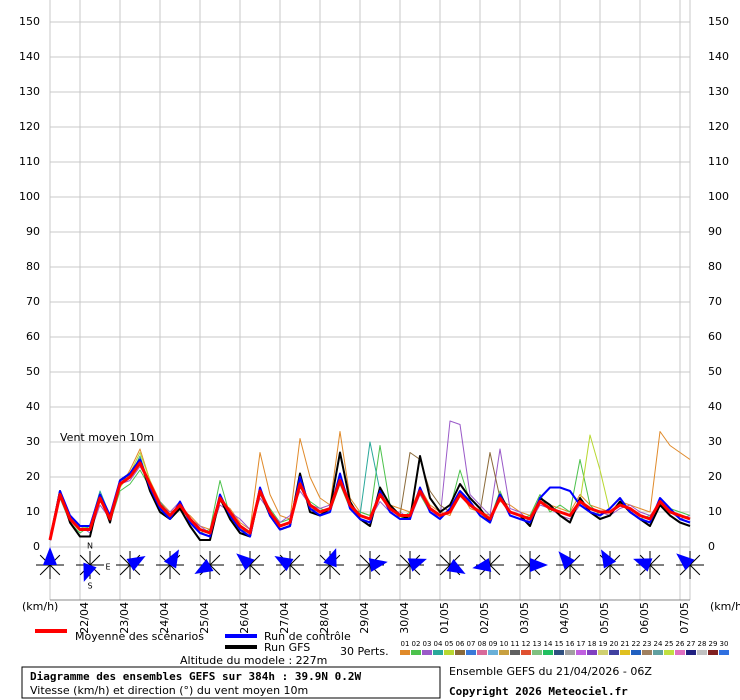 The width and height of the screenshot is (740, 700). What do you see at coordinates (537, 644) in the screenshot?
I see `legend-label: 13` at bounding box center [537, 644].